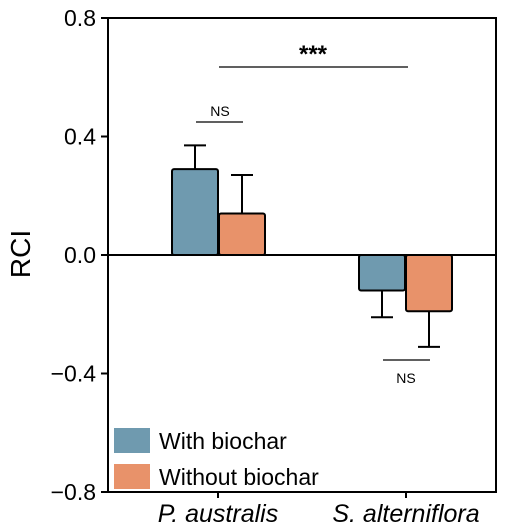 This screenshot has width=520, height=526. I want to click on y-tick-label: −0.4, so click(74, 374).